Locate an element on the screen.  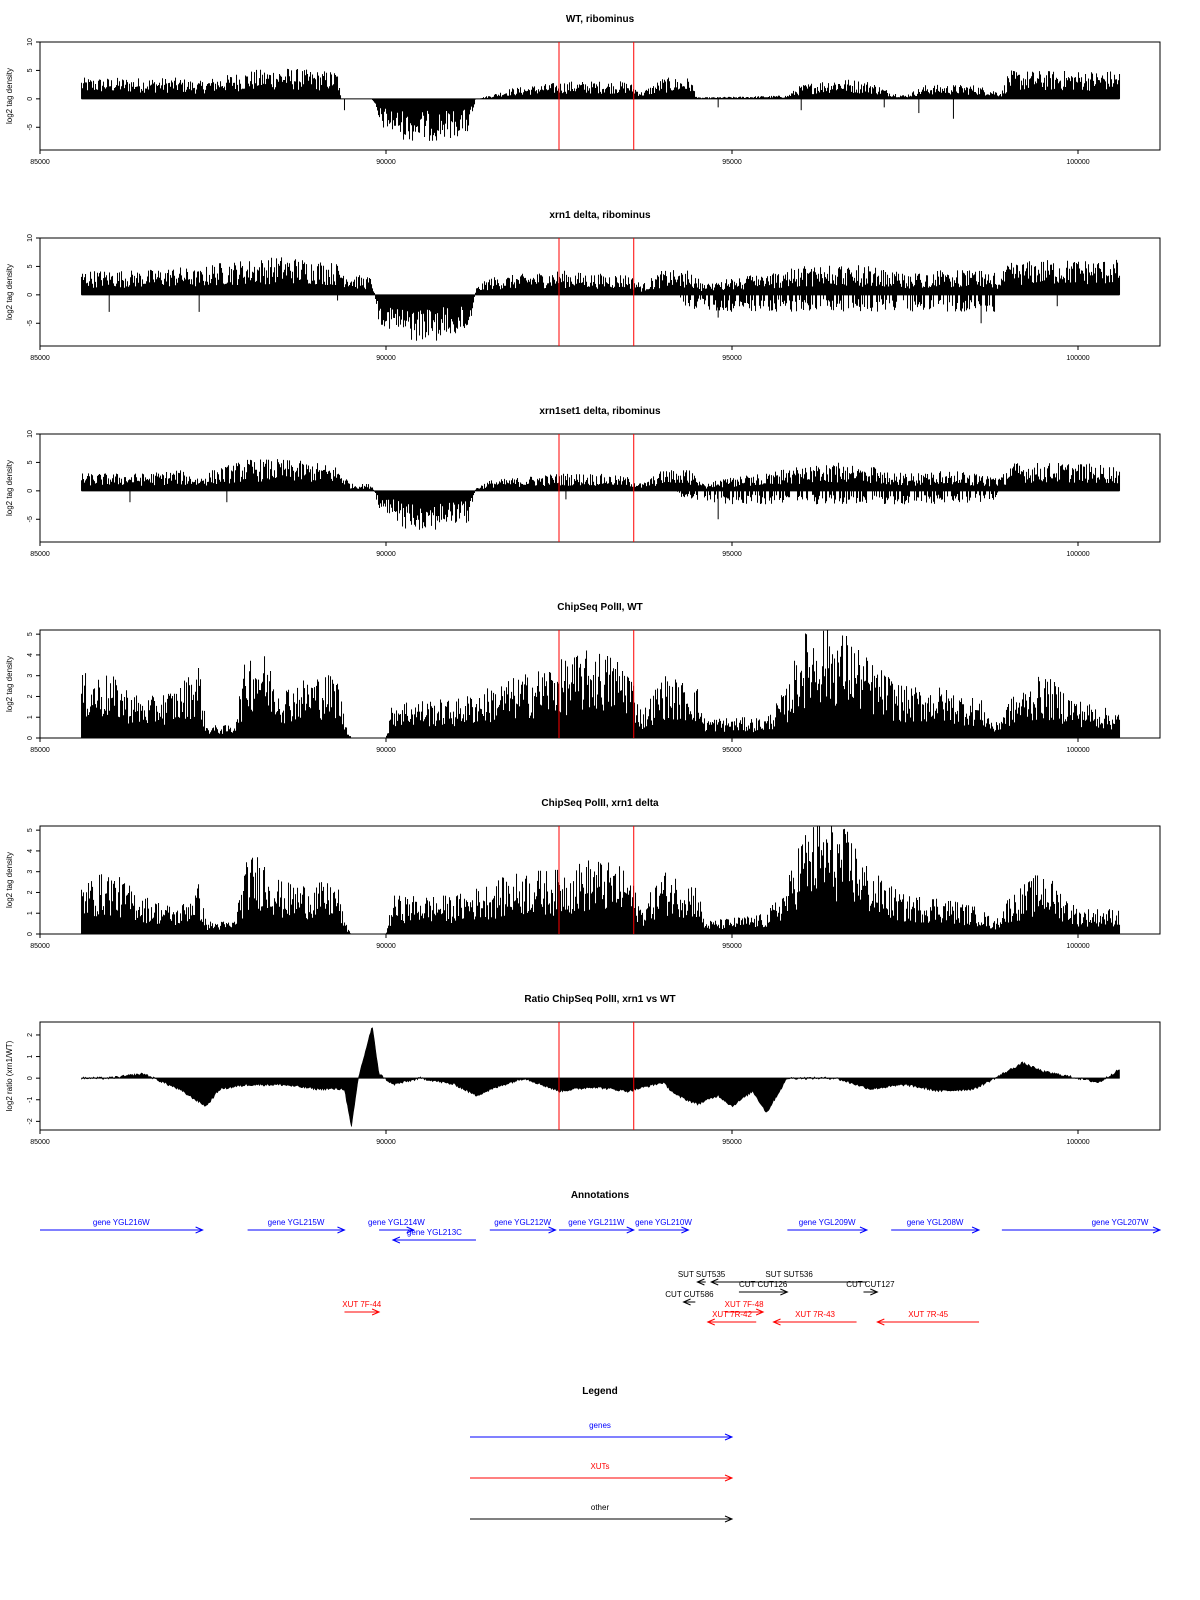
annotation-item: gene YGL212W is located at coordinates (523, 1226).